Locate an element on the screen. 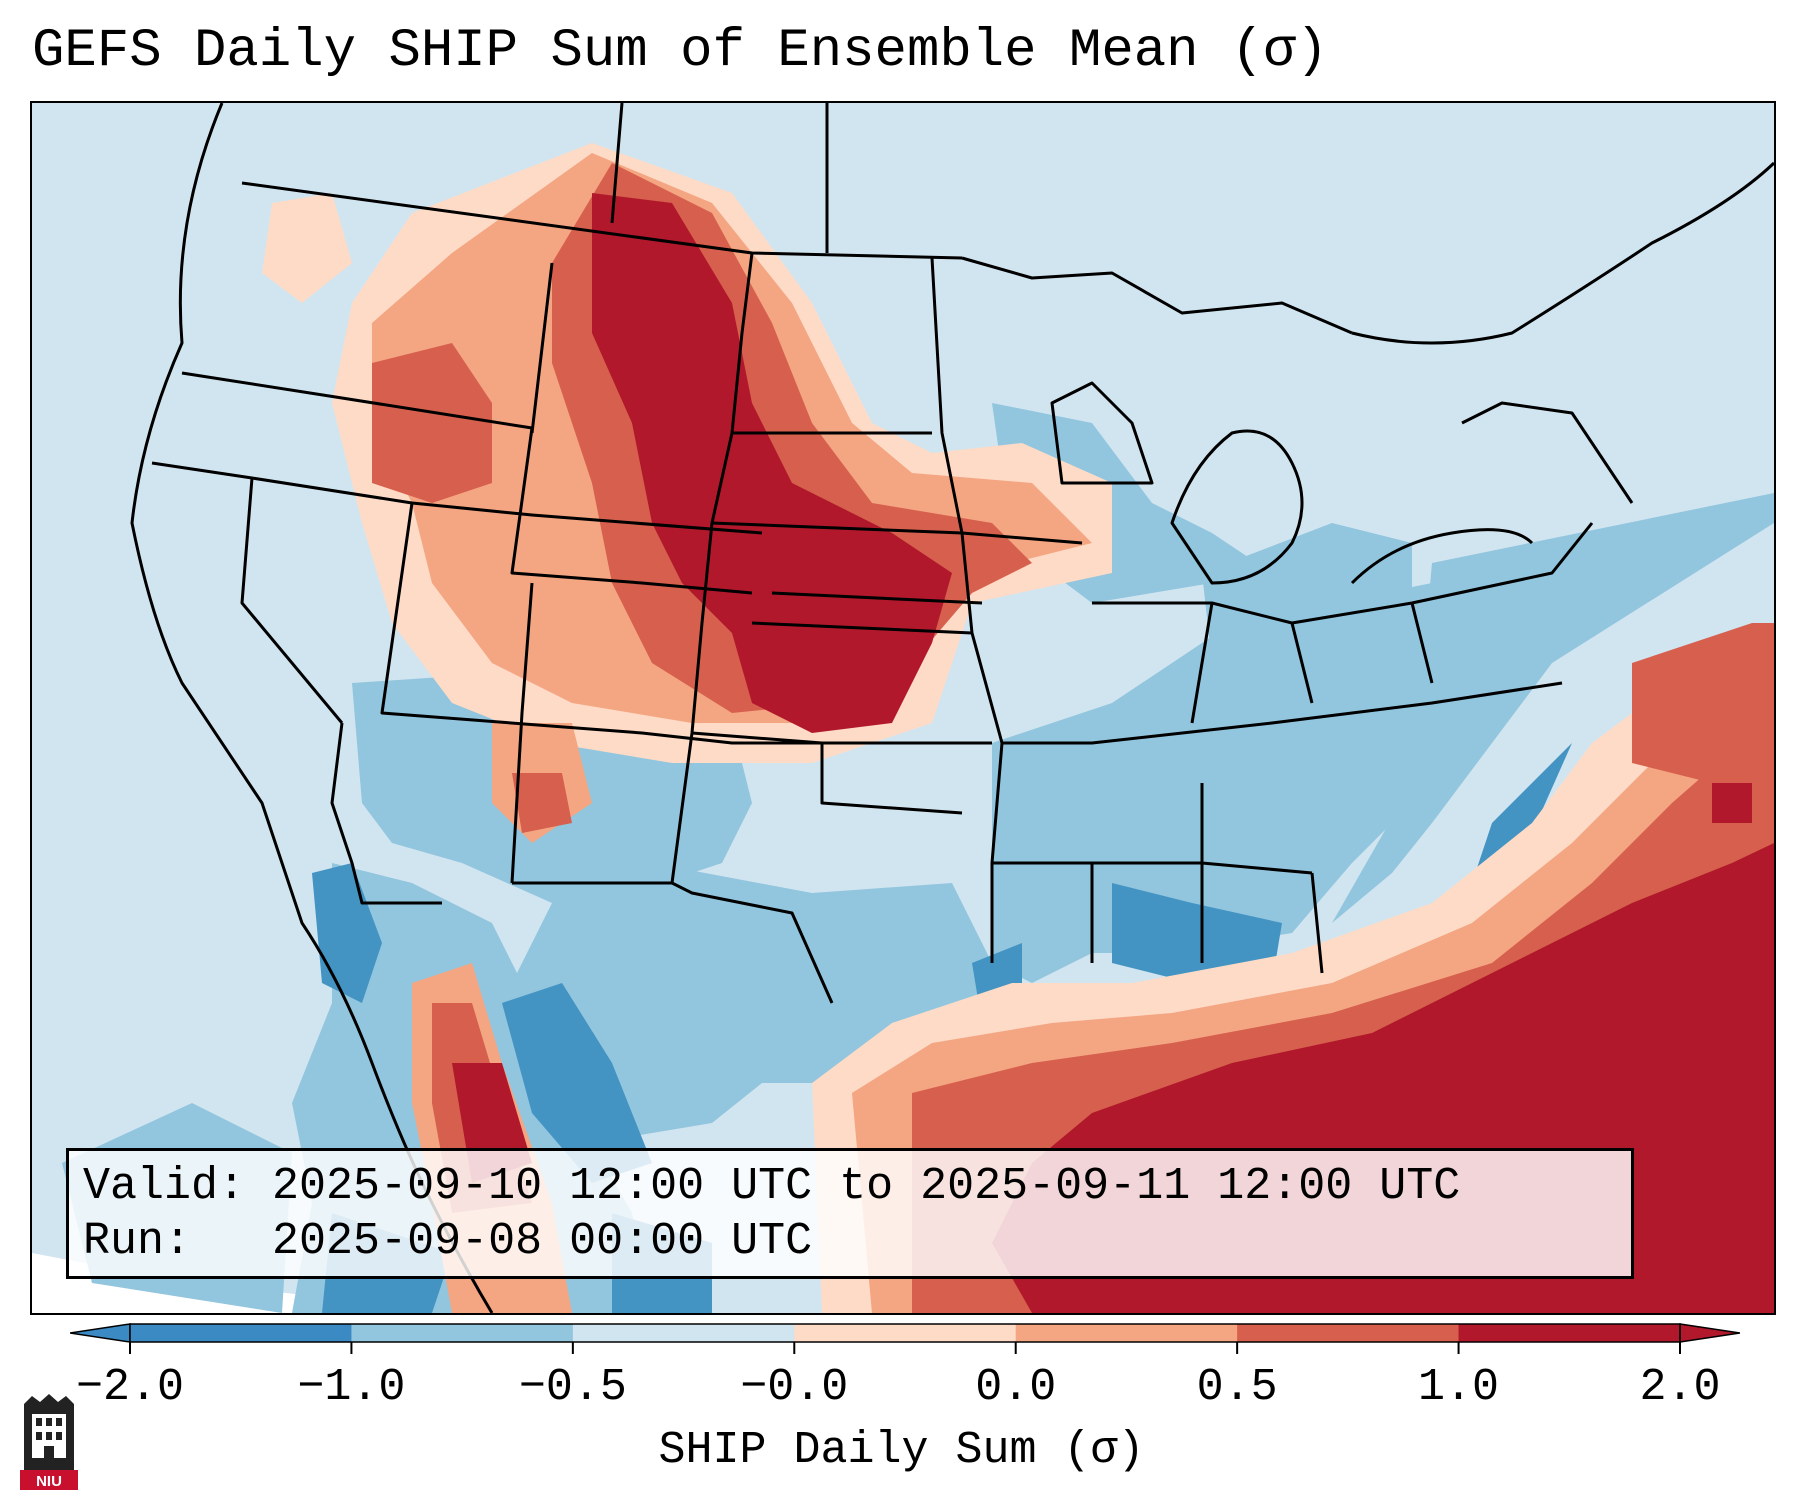  valid-label: Valid: is located at coordinates (164, 1186).